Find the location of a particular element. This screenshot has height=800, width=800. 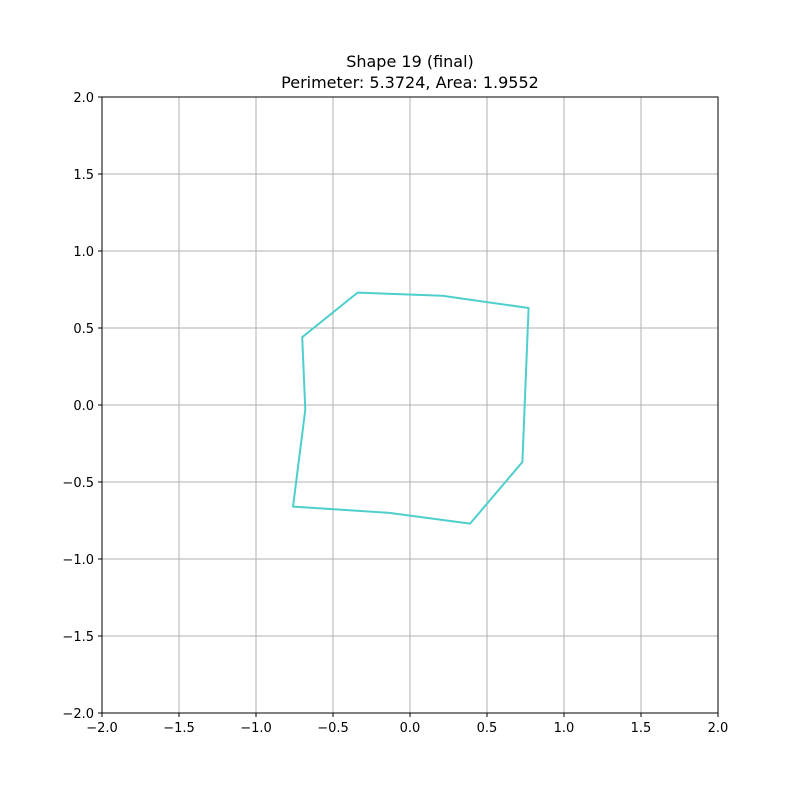

shape-outline is located at coordinates (411, 408).